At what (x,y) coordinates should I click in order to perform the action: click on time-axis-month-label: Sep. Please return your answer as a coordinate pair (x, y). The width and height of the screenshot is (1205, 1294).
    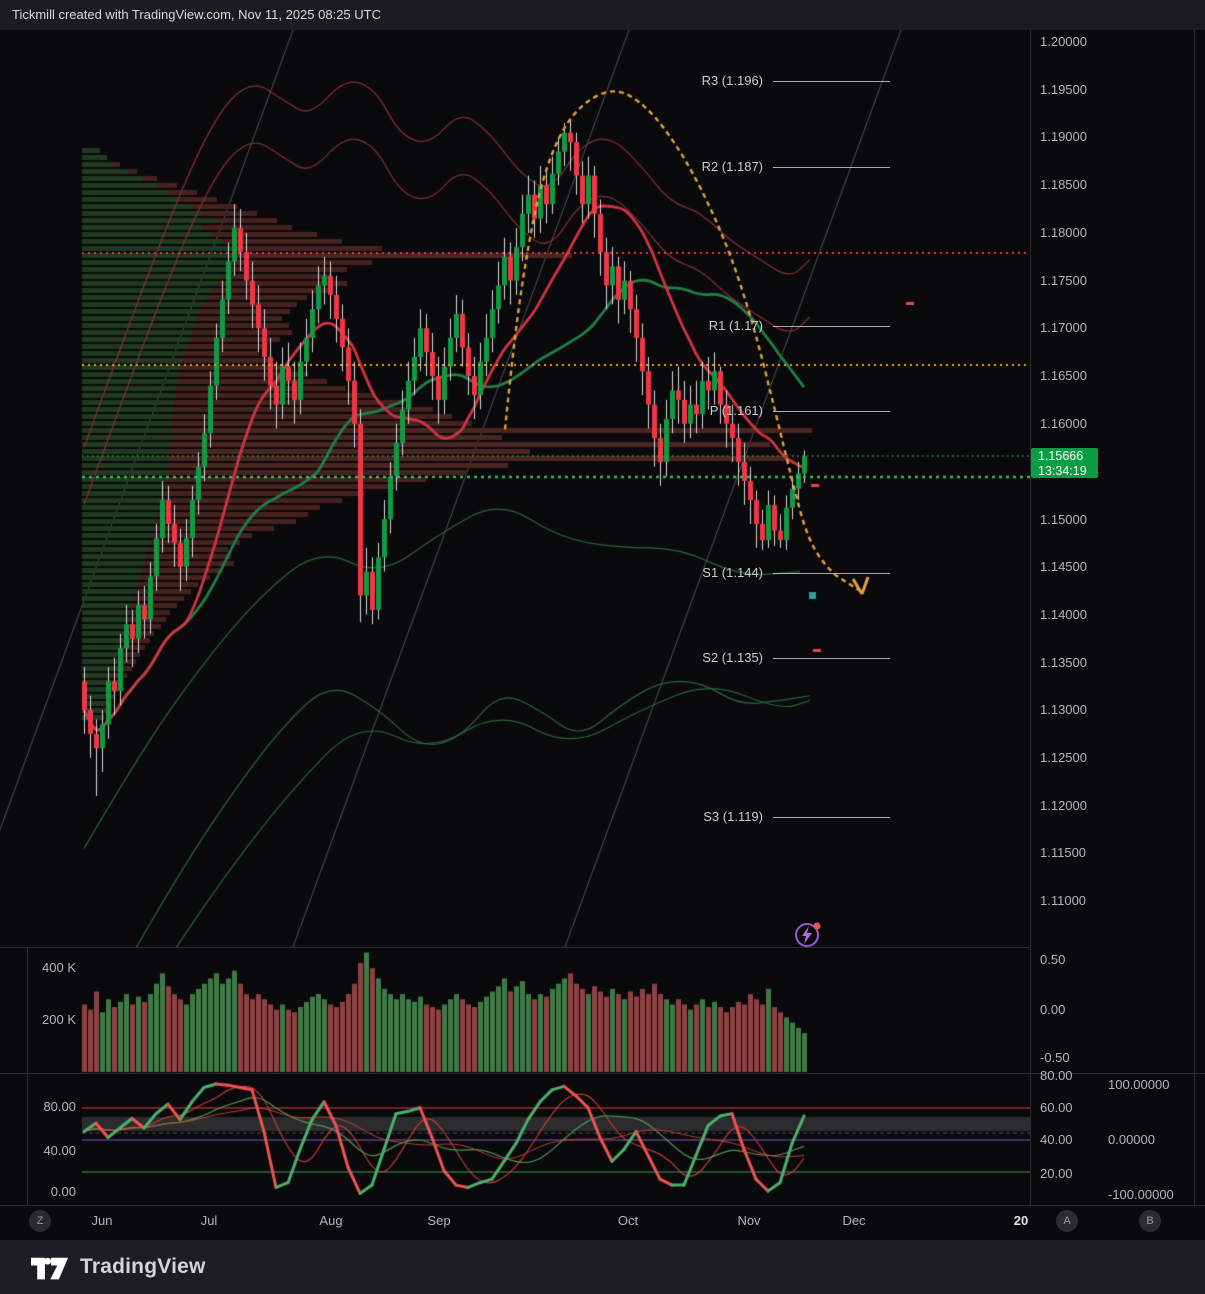
    Looking at the image, I should click on (439, 1220).